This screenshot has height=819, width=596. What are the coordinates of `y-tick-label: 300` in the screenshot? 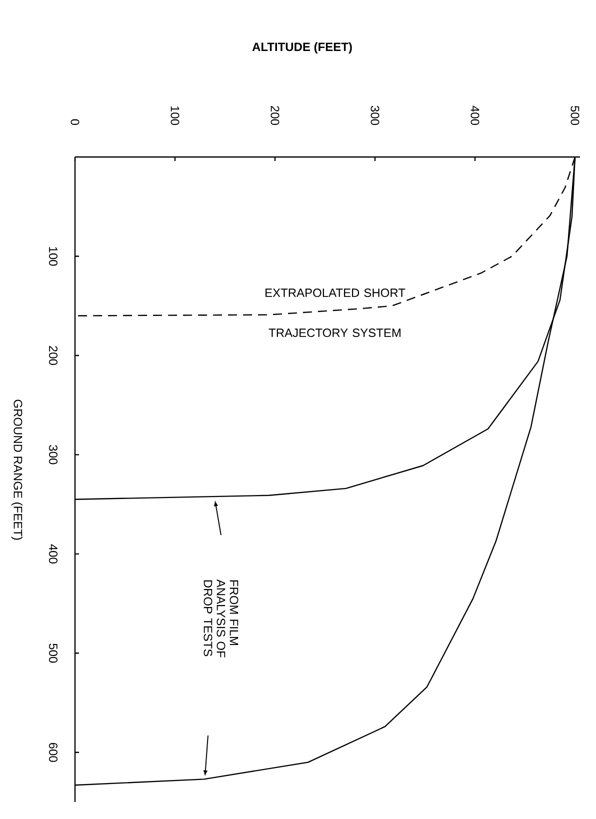 It's located at (53, 454).